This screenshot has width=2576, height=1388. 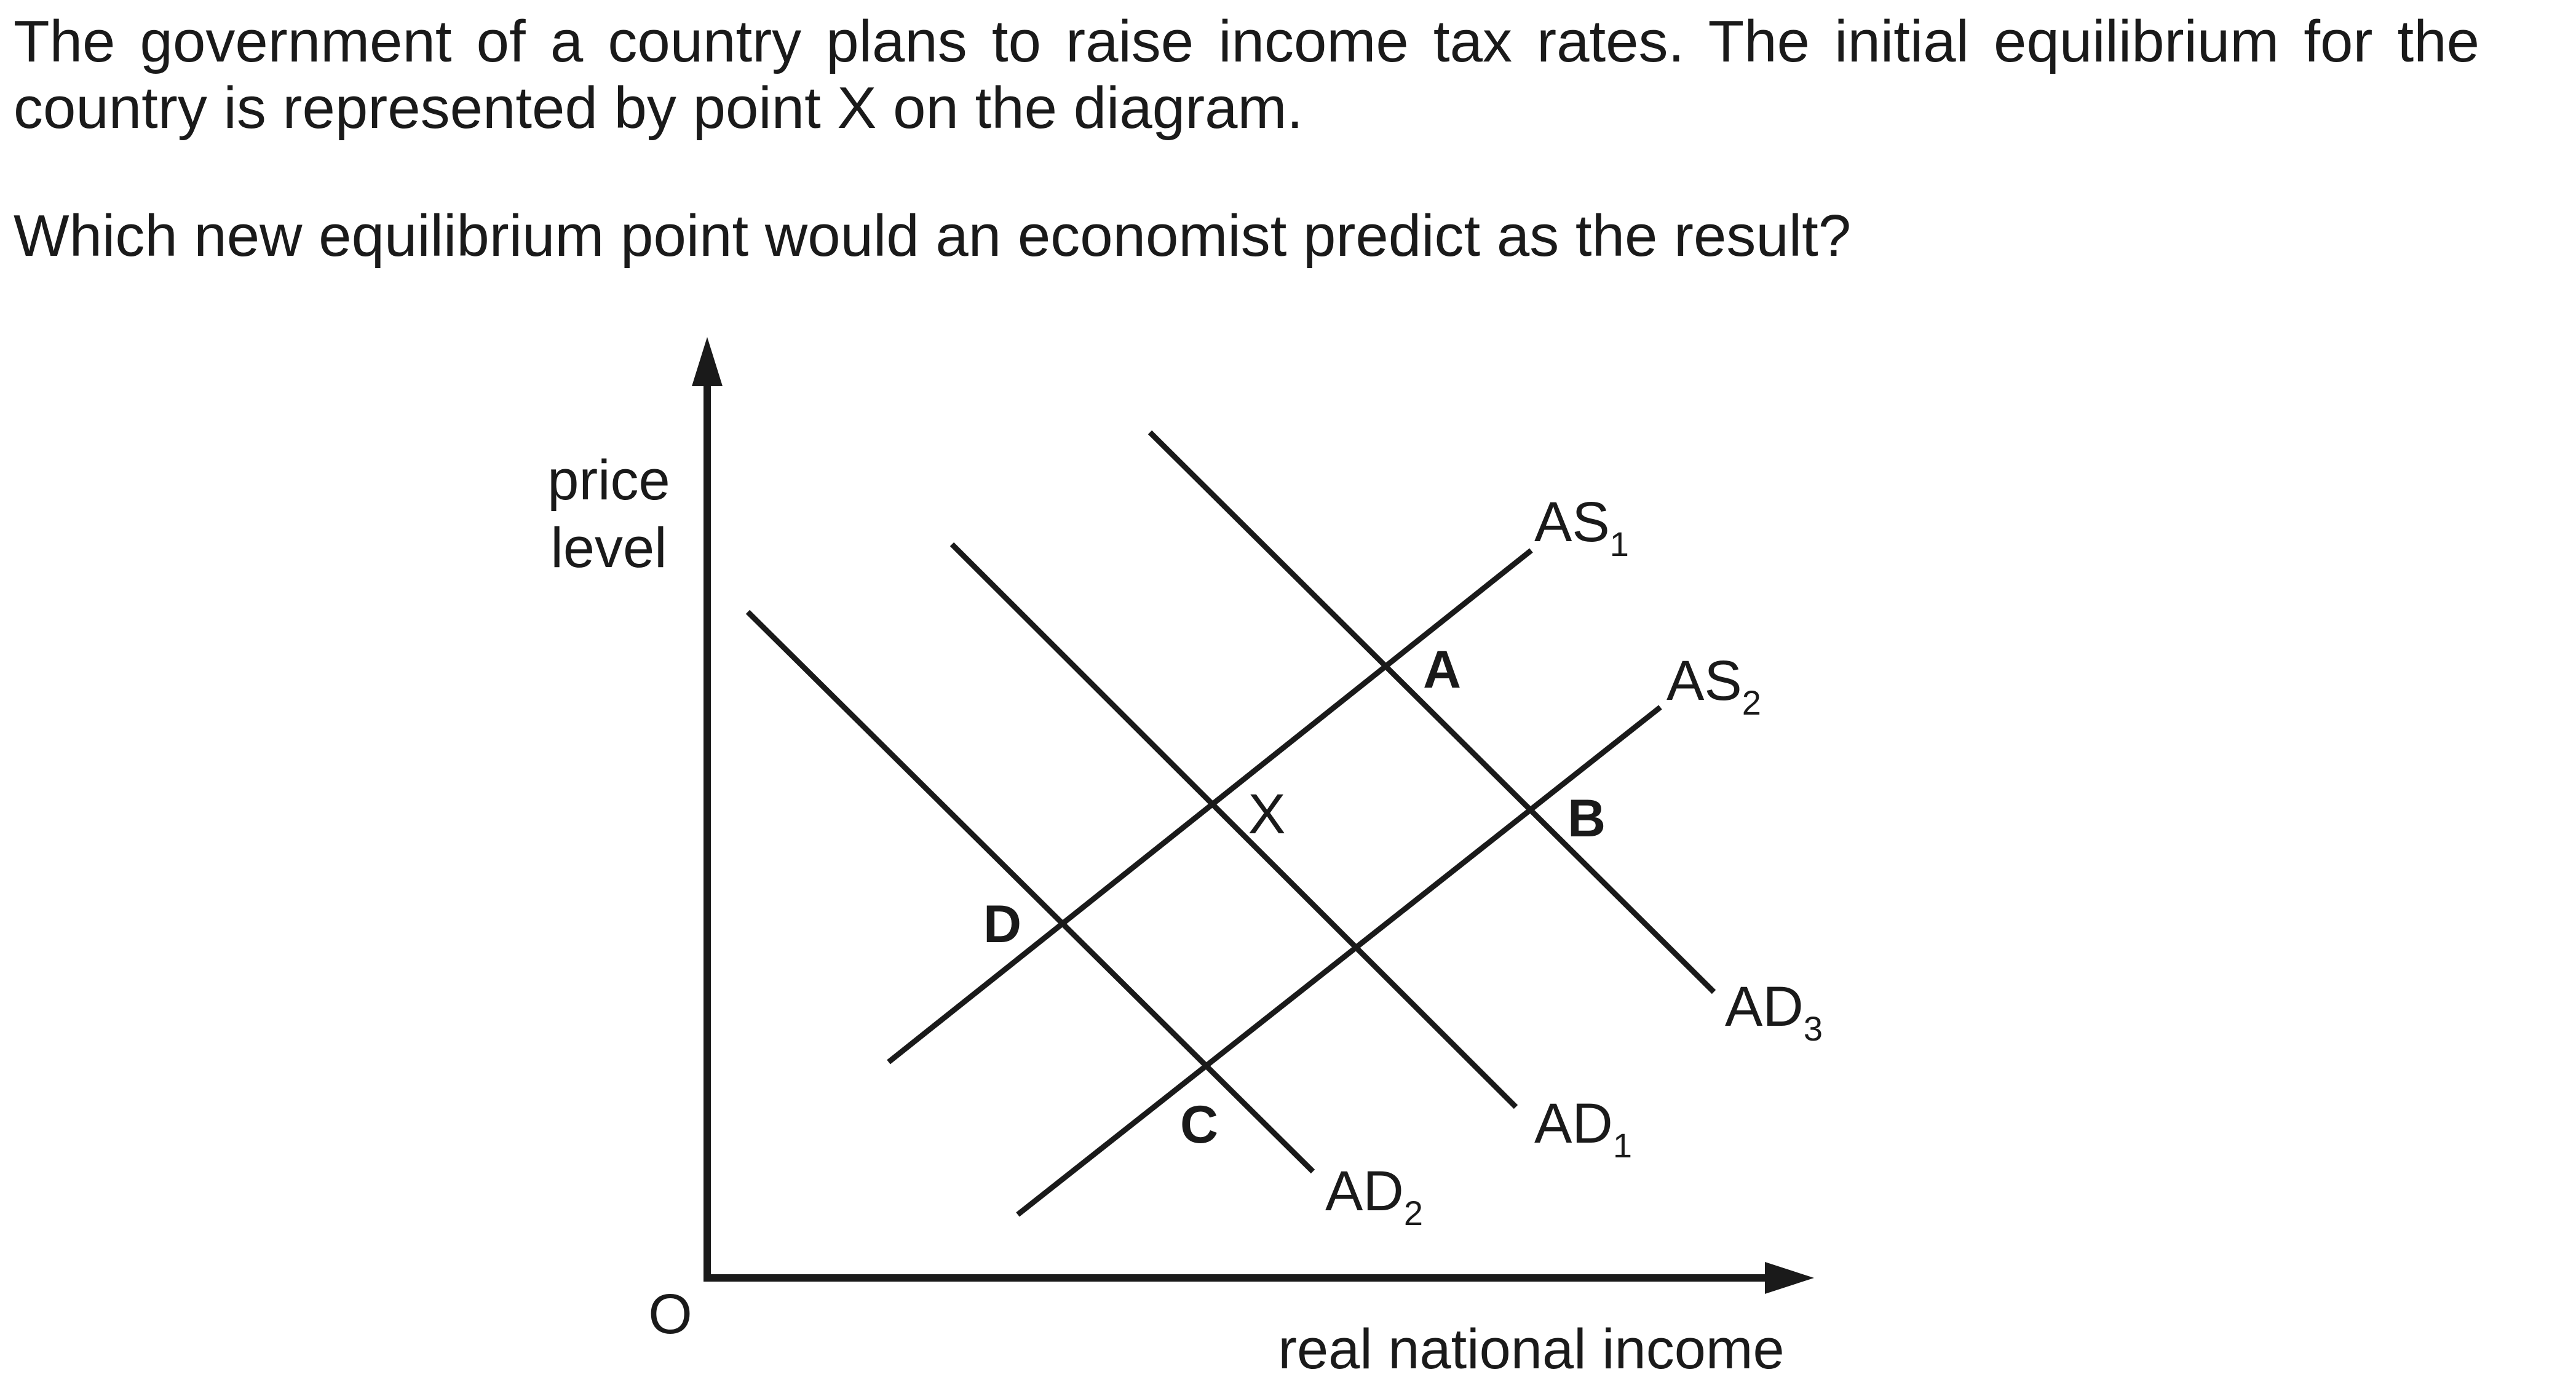 What do you see at coordinates (1030, 891) in the screenshot?
I see `ad2-curve` at bounding box center [1030, 891].